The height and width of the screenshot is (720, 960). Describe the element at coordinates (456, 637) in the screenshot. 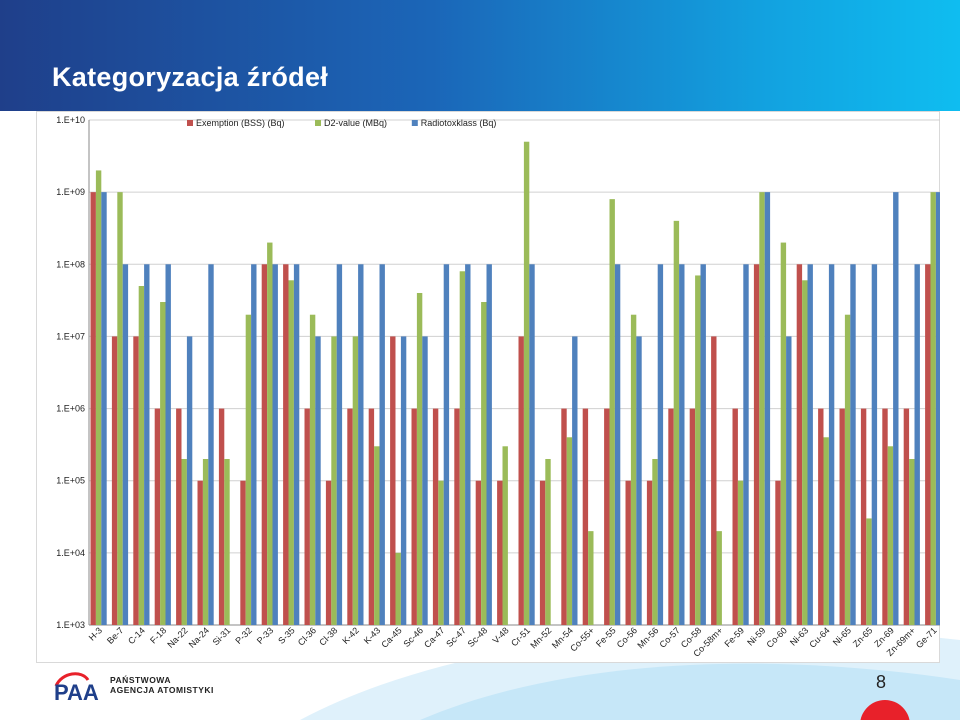

I see `x-tick-label: Sc-47` at that location.